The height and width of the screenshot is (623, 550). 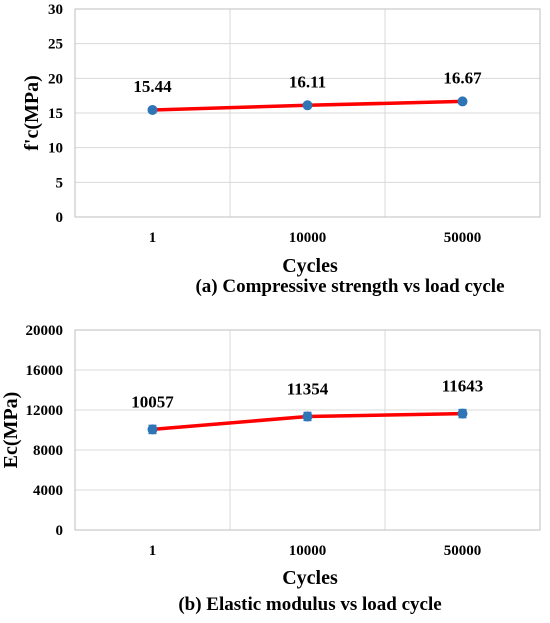 I want to click on data-label: 11354, so click(x=308, y=388).